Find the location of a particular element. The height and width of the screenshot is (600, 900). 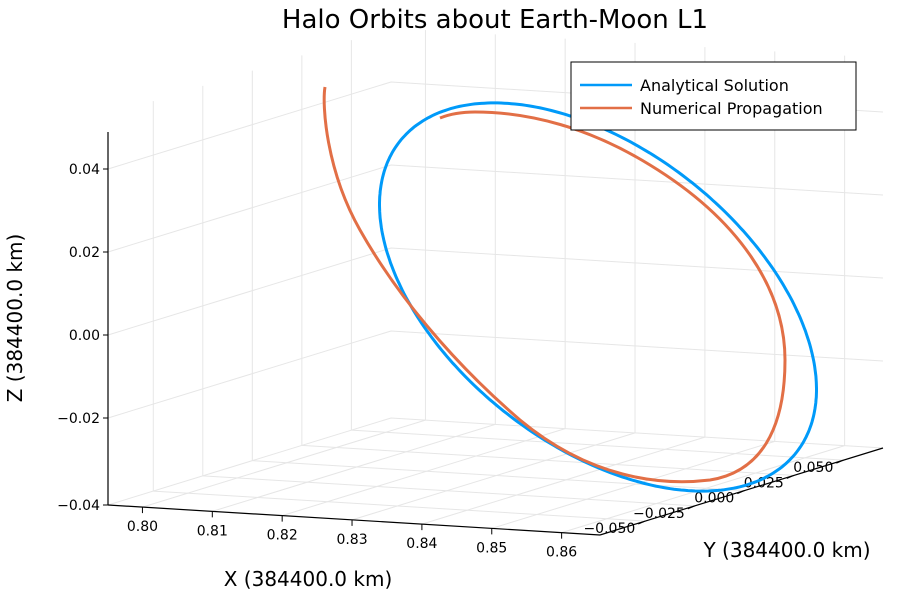

x-tick-label: 0.81 is located at coordinates (212, 531).